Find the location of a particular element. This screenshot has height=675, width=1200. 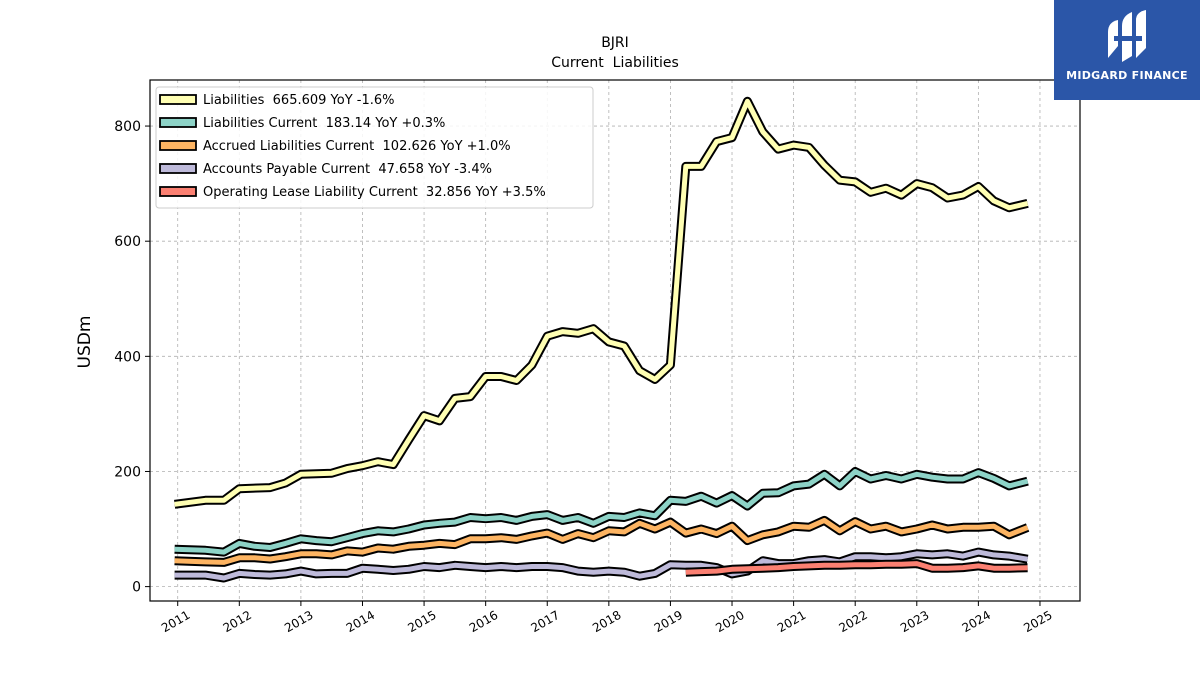

x-tick-label: 2011 is located at coordinates (175, 621).